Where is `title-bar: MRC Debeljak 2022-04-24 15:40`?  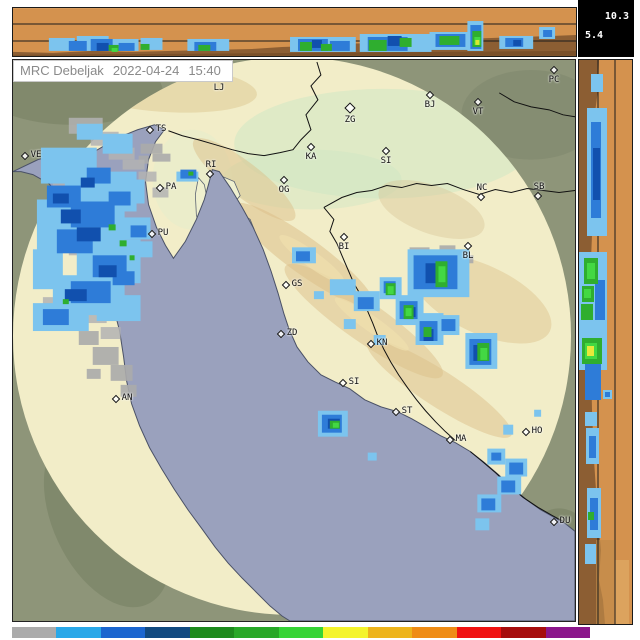
title-bar: MRC Debeljak 2022-04-24 15:40 is located at coordinates (123, 71).